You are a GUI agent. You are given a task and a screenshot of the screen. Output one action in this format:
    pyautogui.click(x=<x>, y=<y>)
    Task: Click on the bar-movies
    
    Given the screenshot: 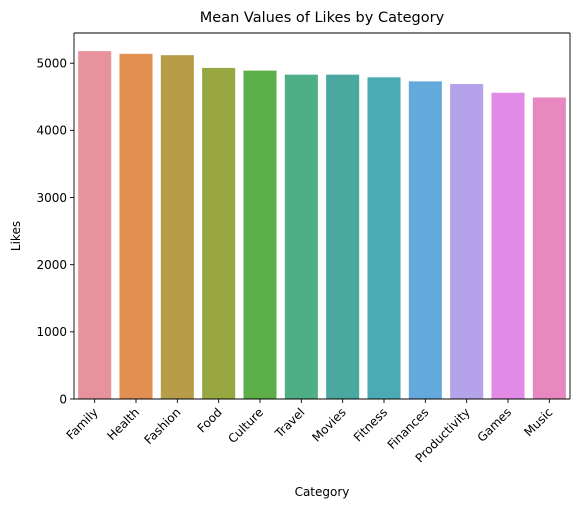 What is the action you would take?
    pyautogui.click(x=343, y=236)
    